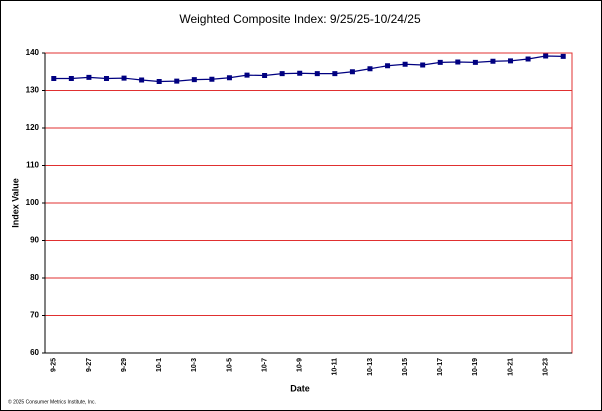 This screenshot has height=411, width=602. What do you see at coordinates (34, 315) in the screenshot?
I see `y-tick-label: 70` at bounding box center [34, 315].